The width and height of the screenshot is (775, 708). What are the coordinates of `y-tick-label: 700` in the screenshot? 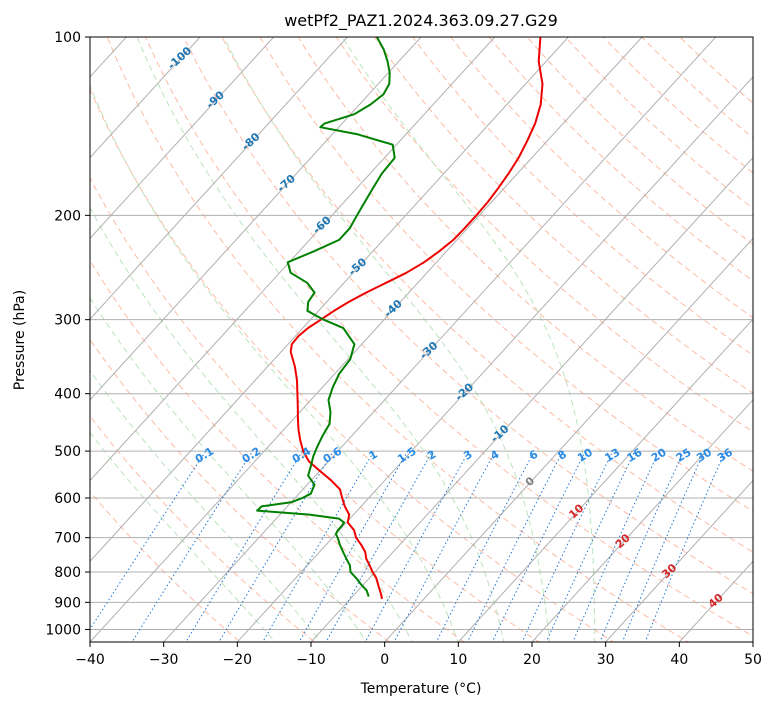 It's located at (67, 539).